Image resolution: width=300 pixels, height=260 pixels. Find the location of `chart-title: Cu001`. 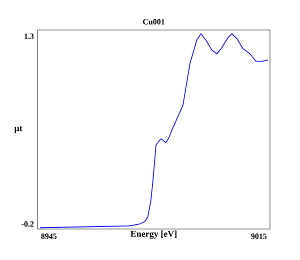

chart-title: Cu001 is located at coordinates (153, 21).